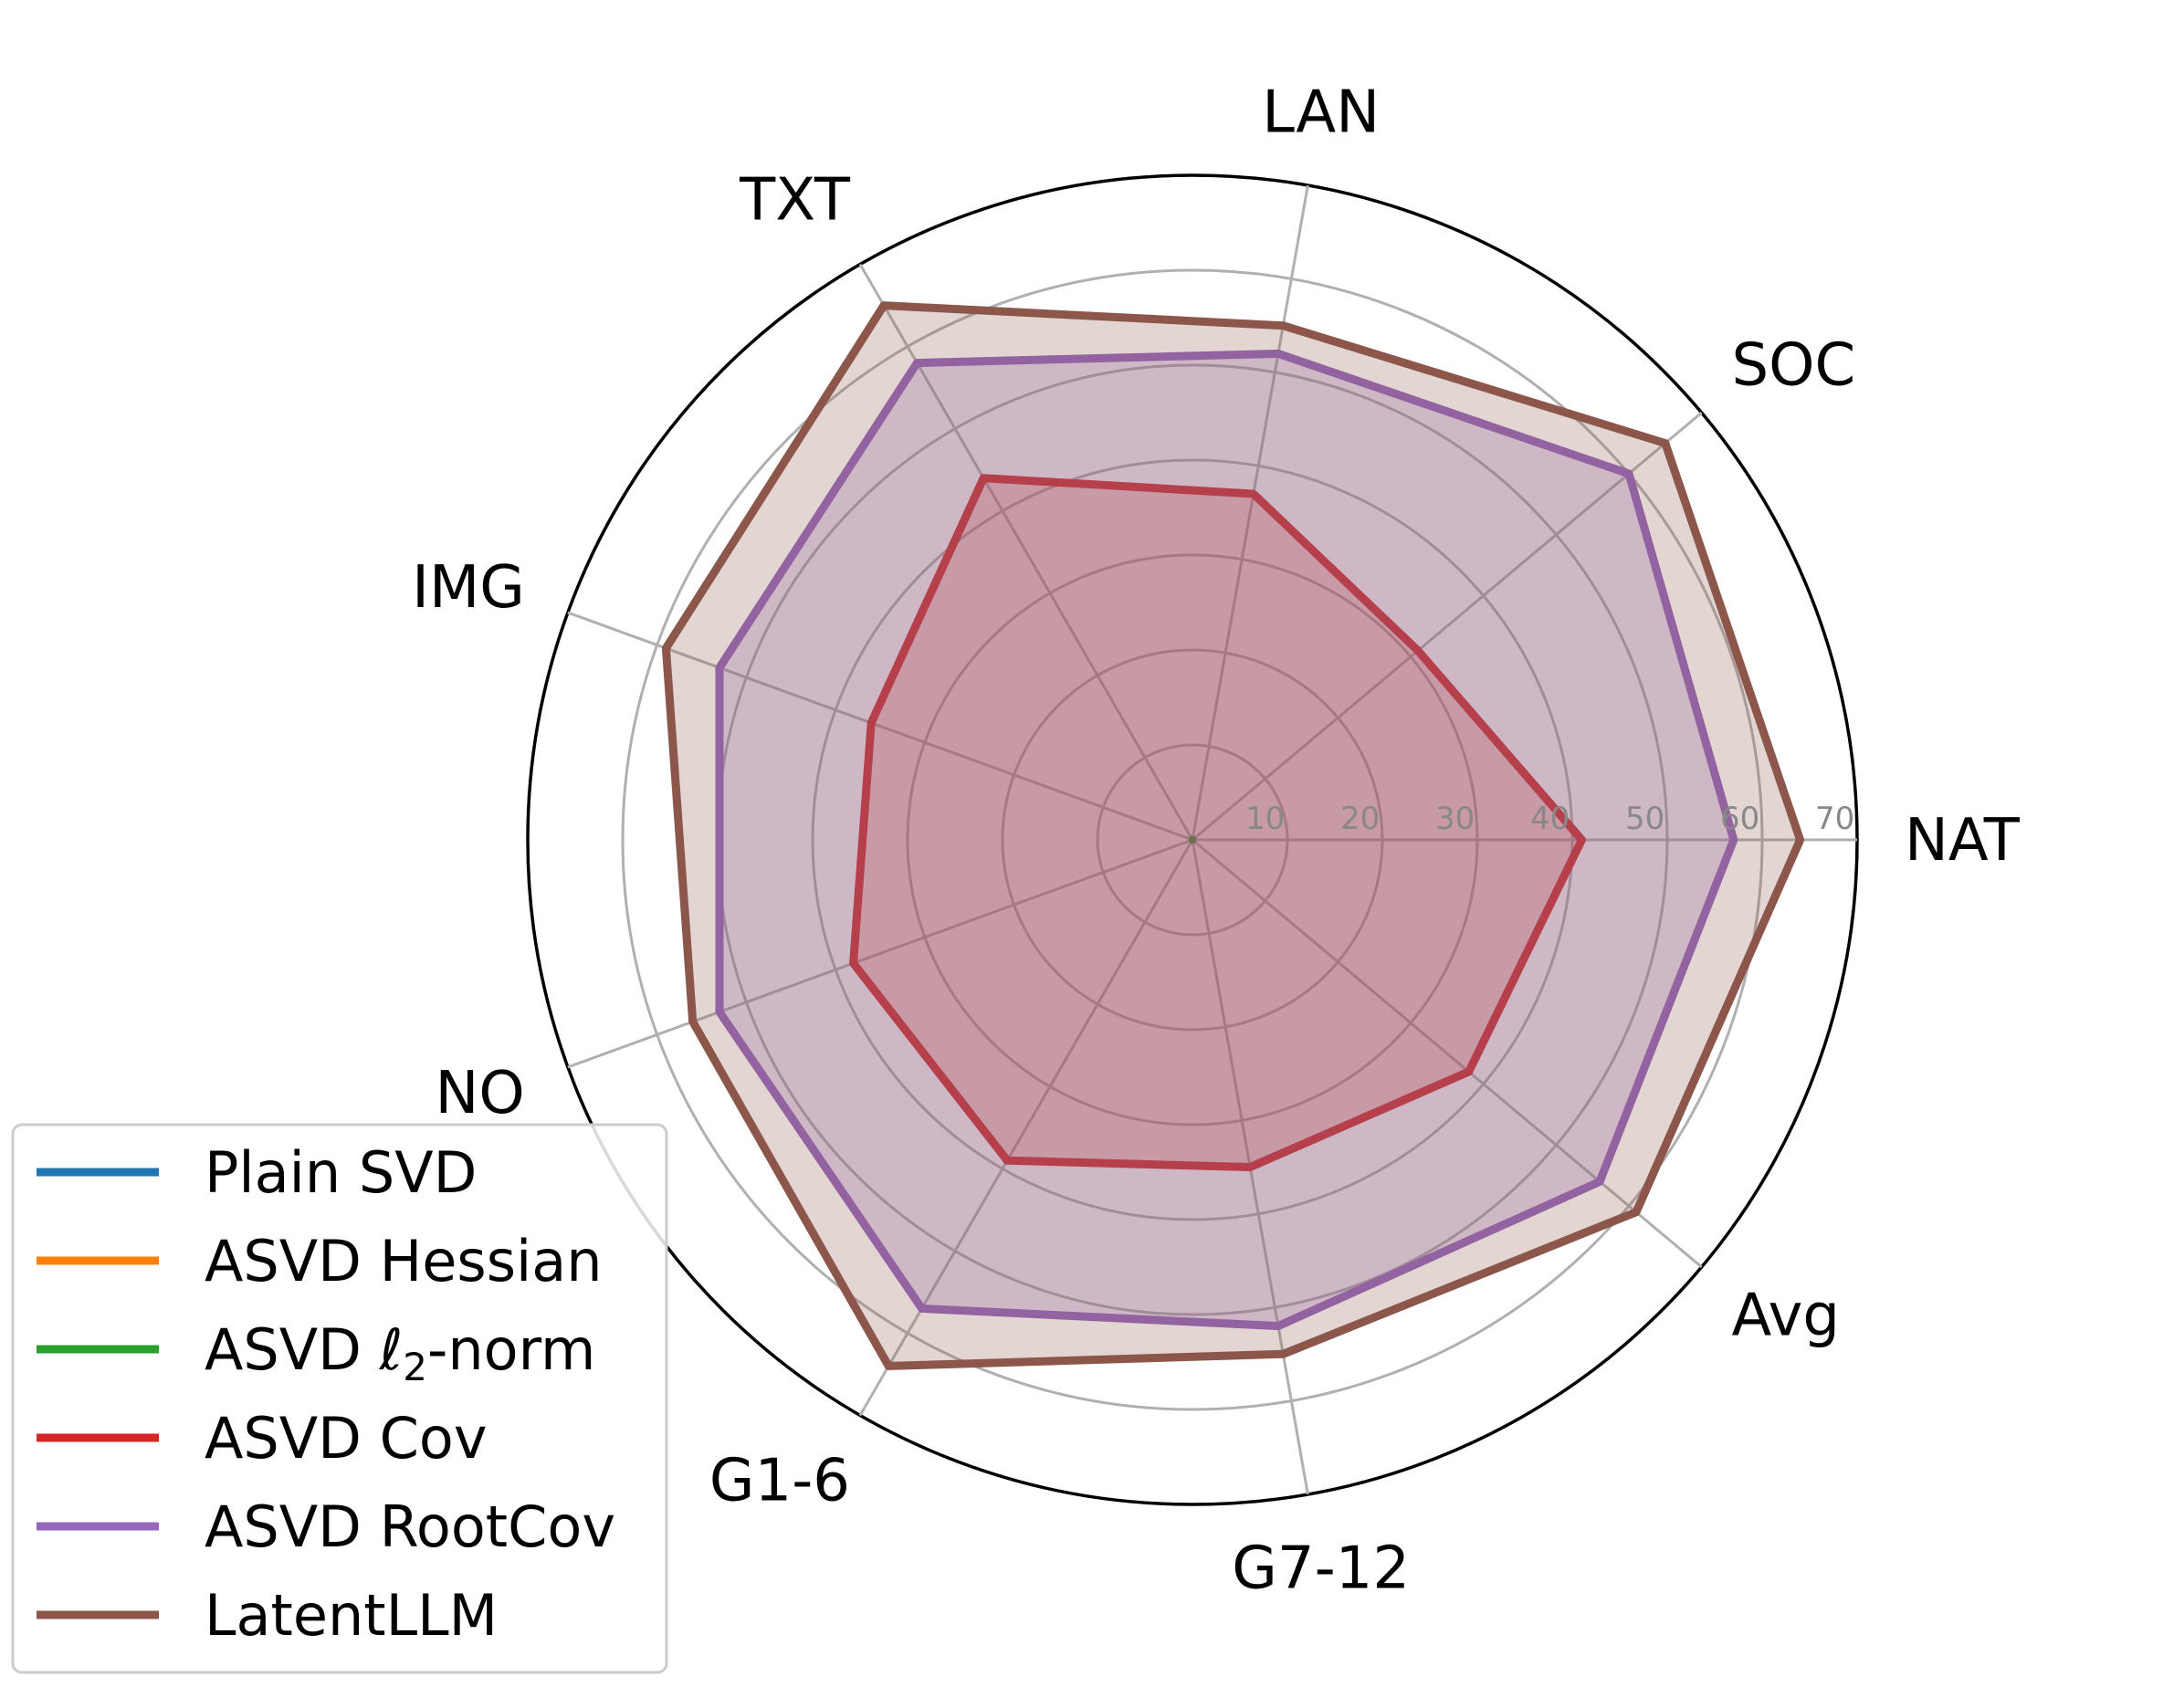  I want to click on legend-entry-asvd-2-norm: ASVD ℓ2-norm, so click(400, 1353).